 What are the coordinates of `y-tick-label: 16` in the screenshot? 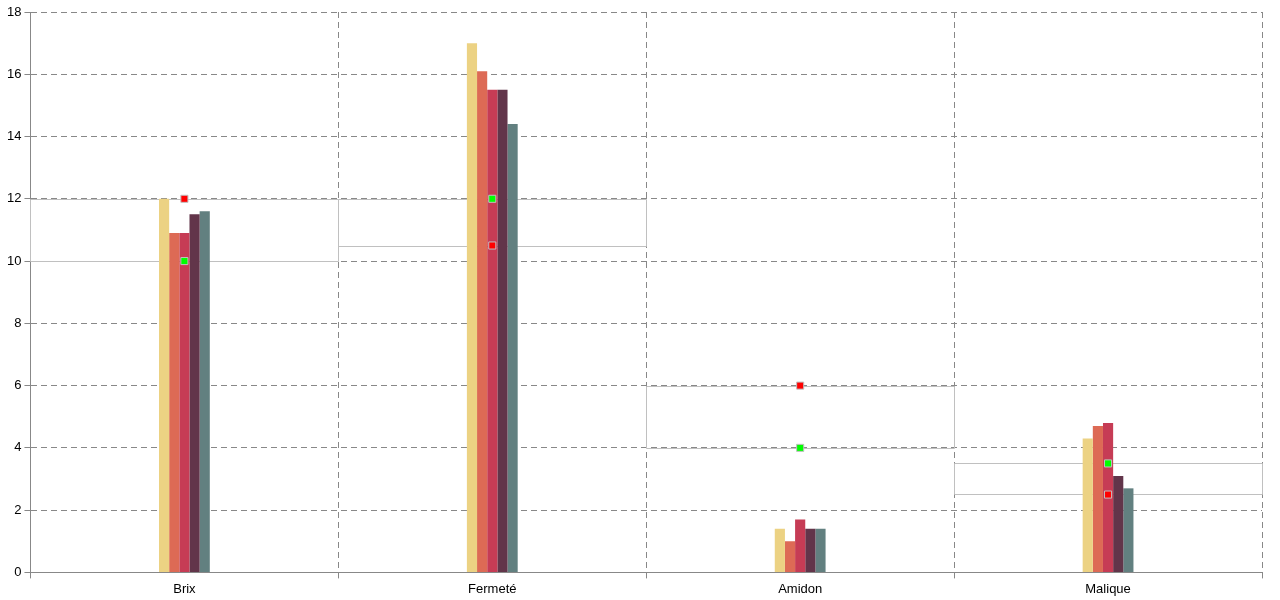 It's located at (14, 73).